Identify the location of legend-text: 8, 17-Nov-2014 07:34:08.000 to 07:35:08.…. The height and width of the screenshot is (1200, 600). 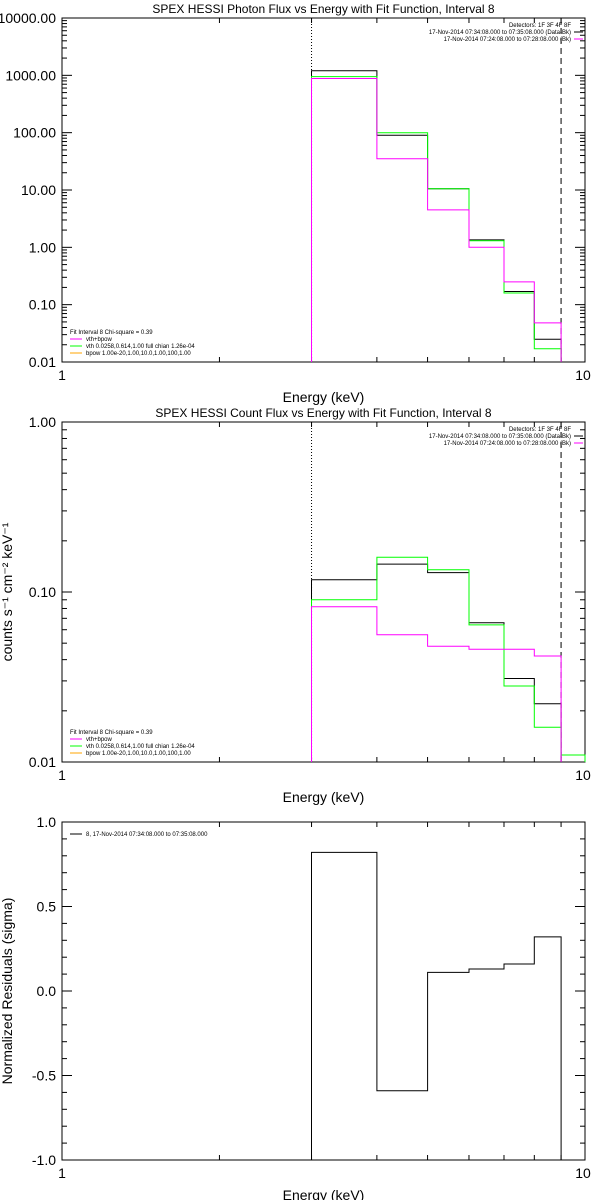
(147, 835).